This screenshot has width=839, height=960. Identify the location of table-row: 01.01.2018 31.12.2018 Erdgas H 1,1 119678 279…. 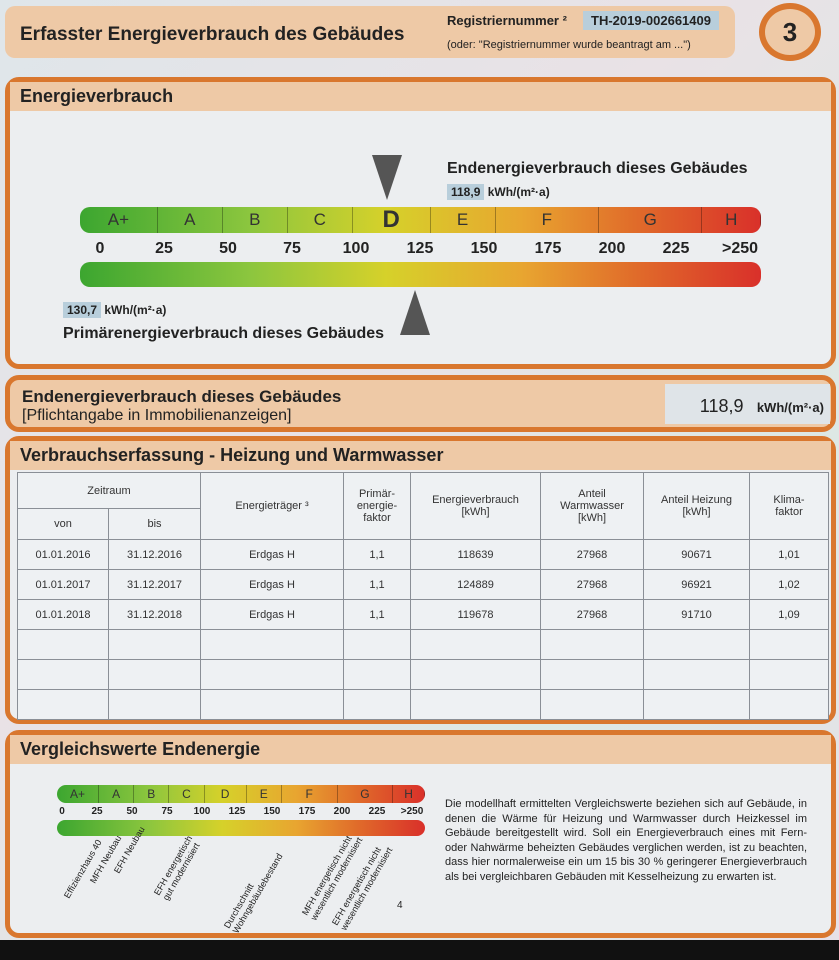
(423, 614).